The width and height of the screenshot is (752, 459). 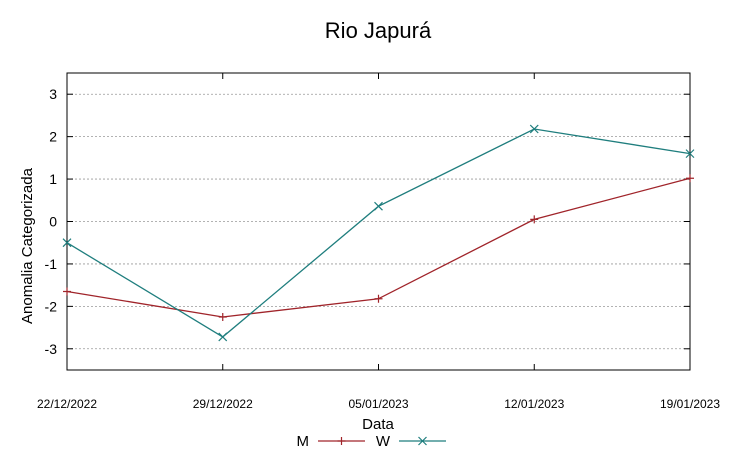 What do you see at coordinates (378, 30) in the screenshot?
I see `chart-title: Rio Japurá` at bounding box center [378, 30].